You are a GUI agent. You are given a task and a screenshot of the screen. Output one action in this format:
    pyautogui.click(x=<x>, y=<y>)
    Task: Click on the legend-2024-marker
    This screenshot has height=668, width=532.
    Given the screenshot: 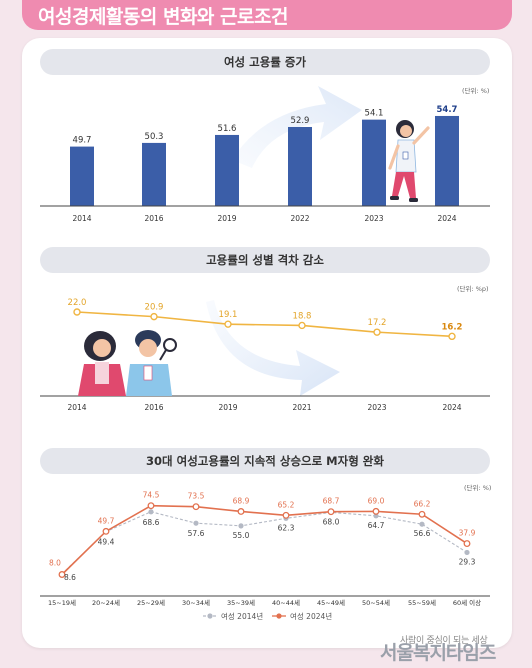 What is the action you would take?
    pyautogui.click(x=279, y=616)
    